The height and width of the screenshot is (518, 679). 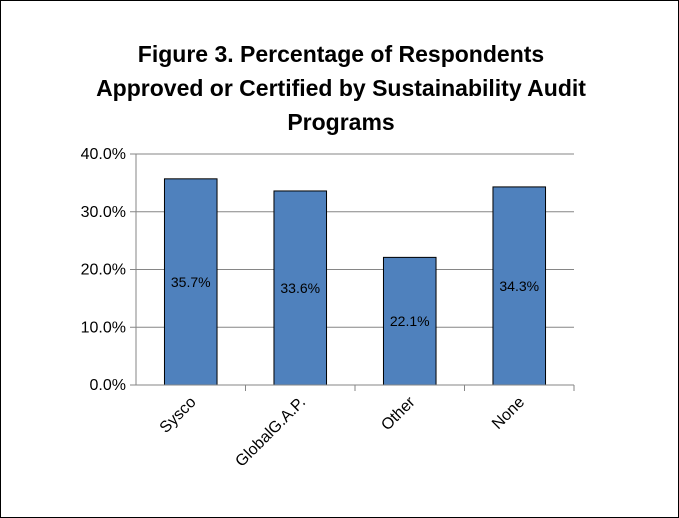 I want to click on data-label: 22.1%, so click(x=410, y=321).